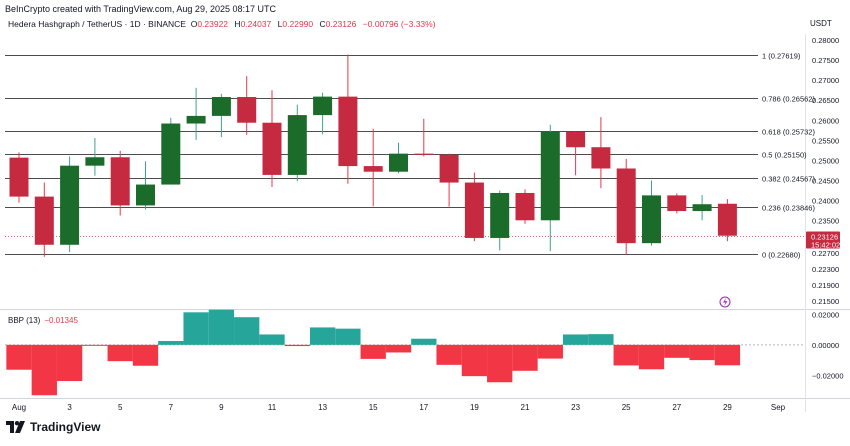  What do you see at coordinates (280, 24) in the screenshot?
I see `ohlc-low-key: L` at bounding box center [280, 24].